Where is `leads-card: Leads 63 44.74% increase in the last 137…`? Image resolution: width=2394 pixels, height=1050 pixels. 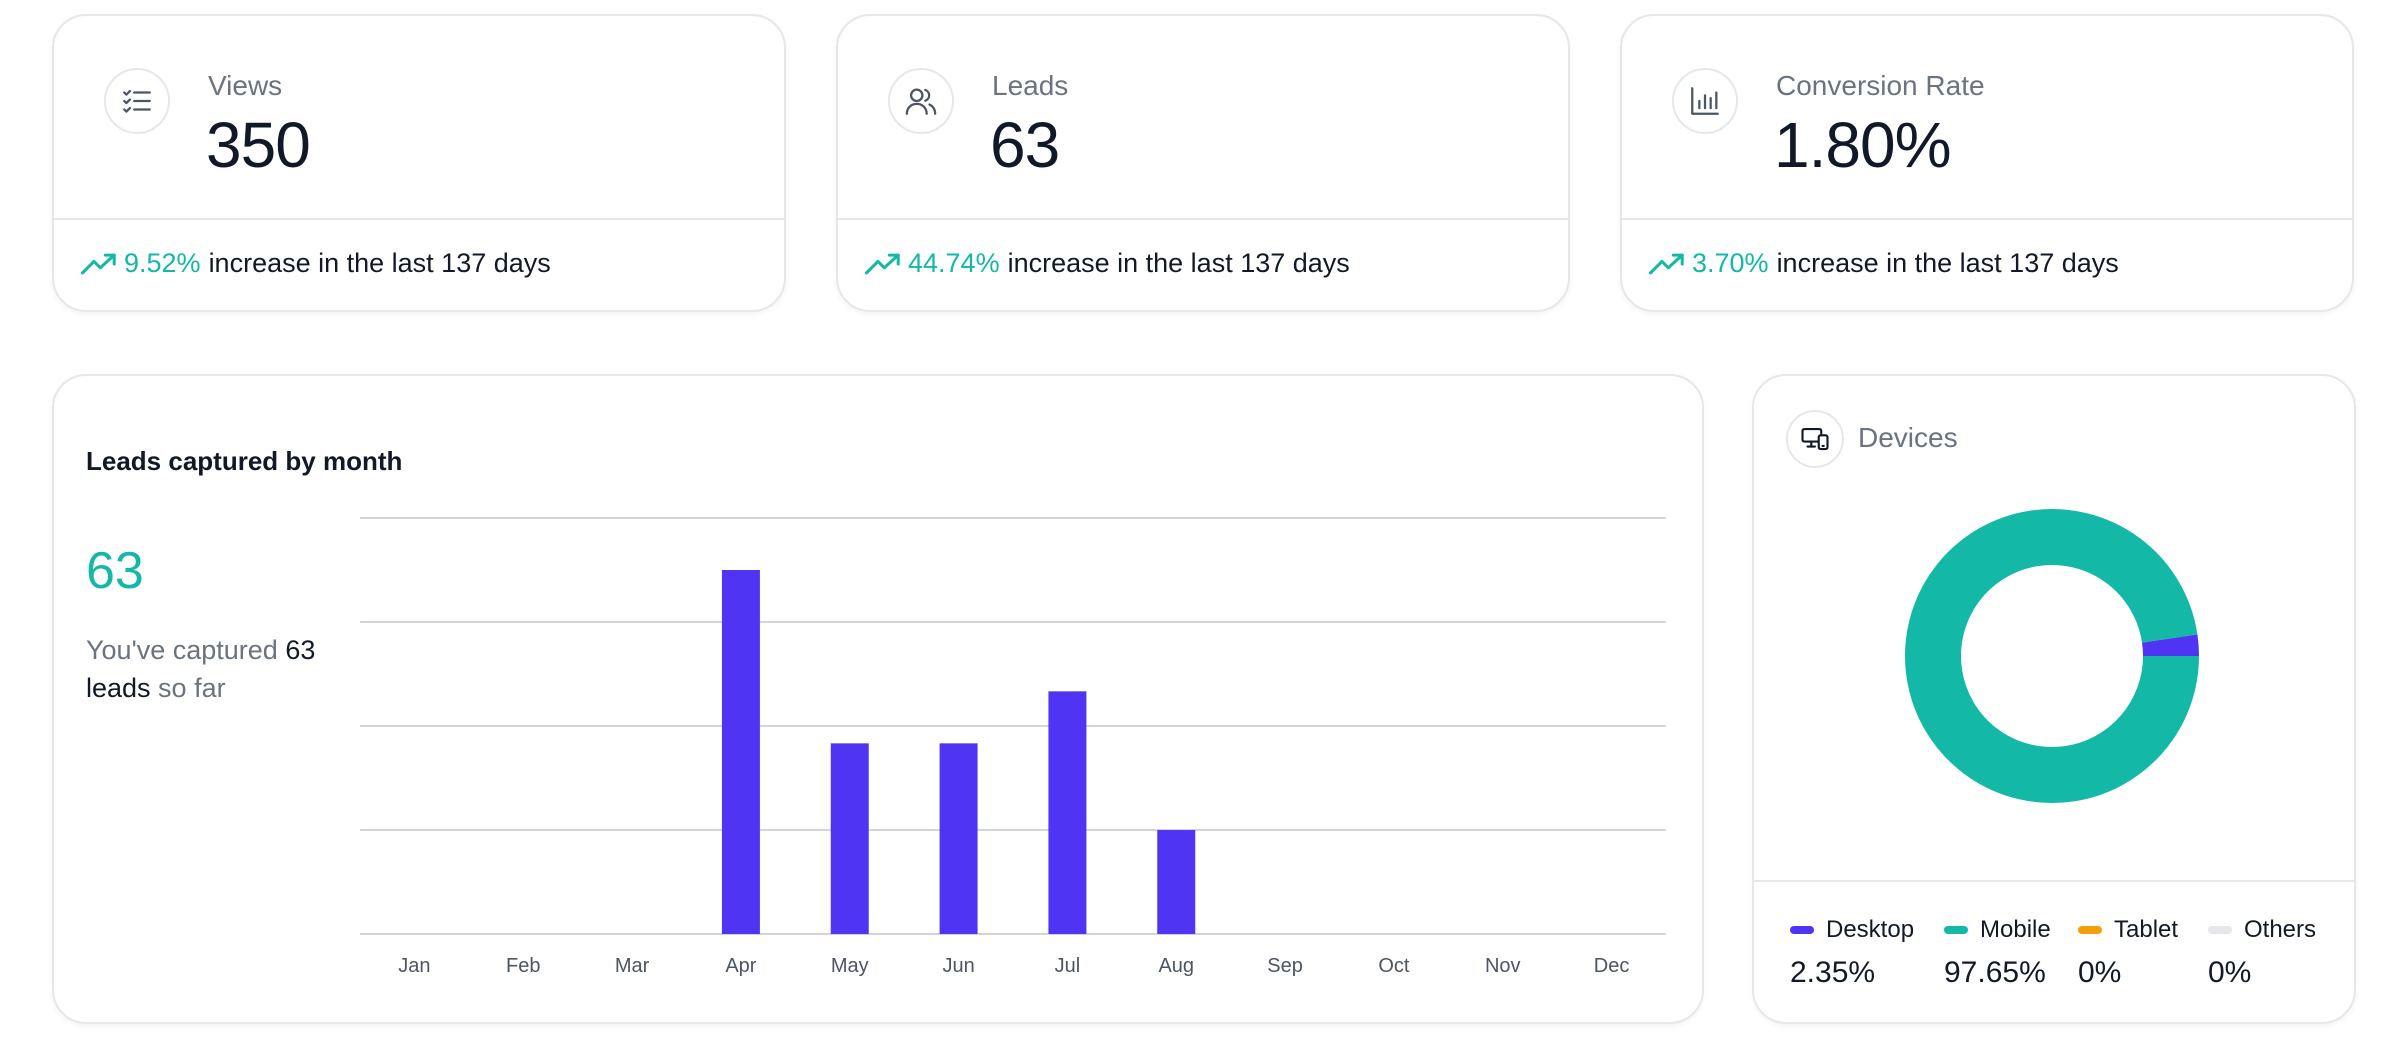
leads-card: Leads 63 44.74% increase in the last 137… is located at coordinates (1203, 163).